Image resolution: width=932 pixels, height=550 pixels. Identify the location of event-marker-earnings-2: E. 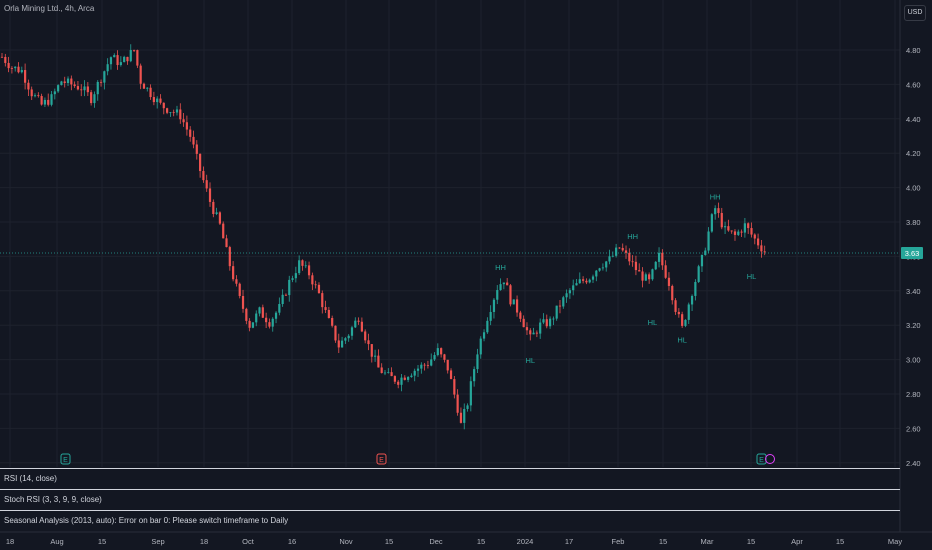
(381, 459).